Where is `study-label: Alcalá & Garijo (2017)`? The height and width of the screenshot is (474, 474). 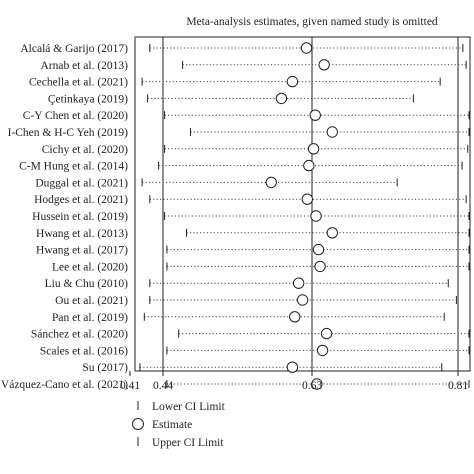 study-label: Alcalá & Garijo (2017) is located at coordinates (74, 49).